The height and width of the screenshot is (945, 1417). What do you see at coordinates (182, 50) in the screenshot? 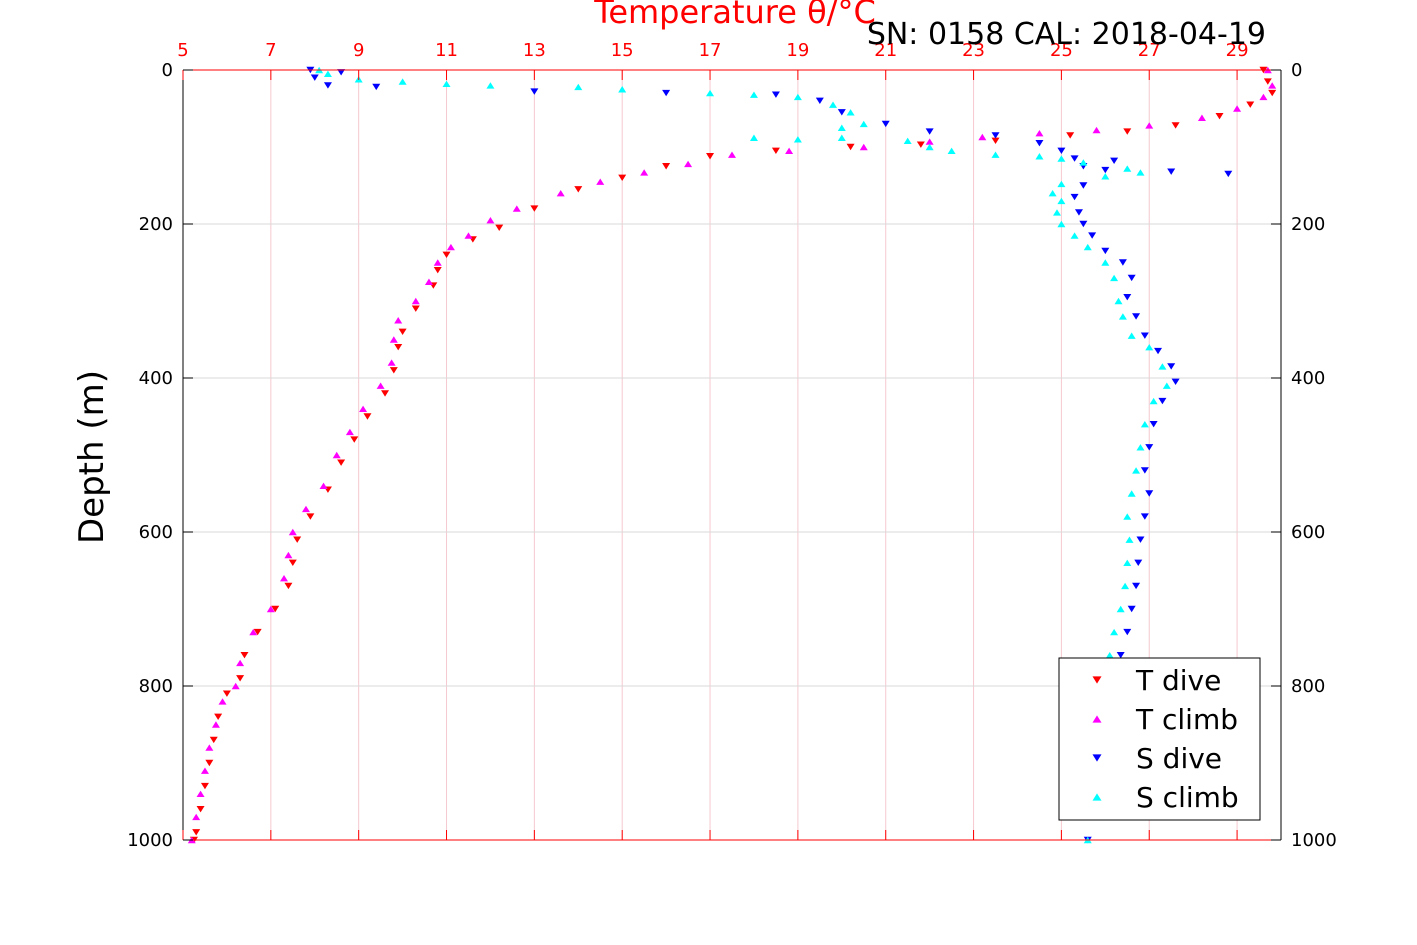
I see `x-tick-label: 5` at bounding box center [182, 50].